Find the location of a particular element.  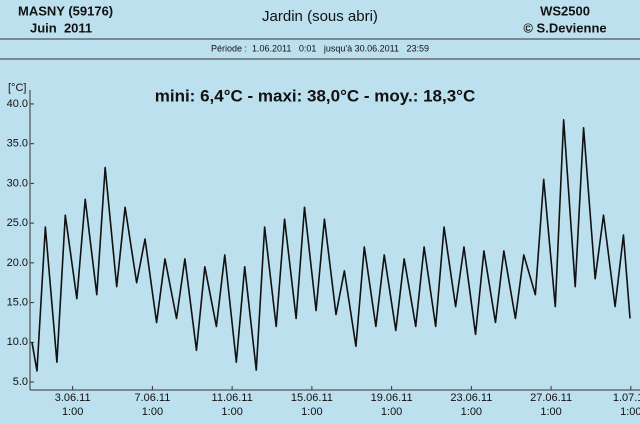

y-tick-label: 25.0 is located at coordinates (17, 223).